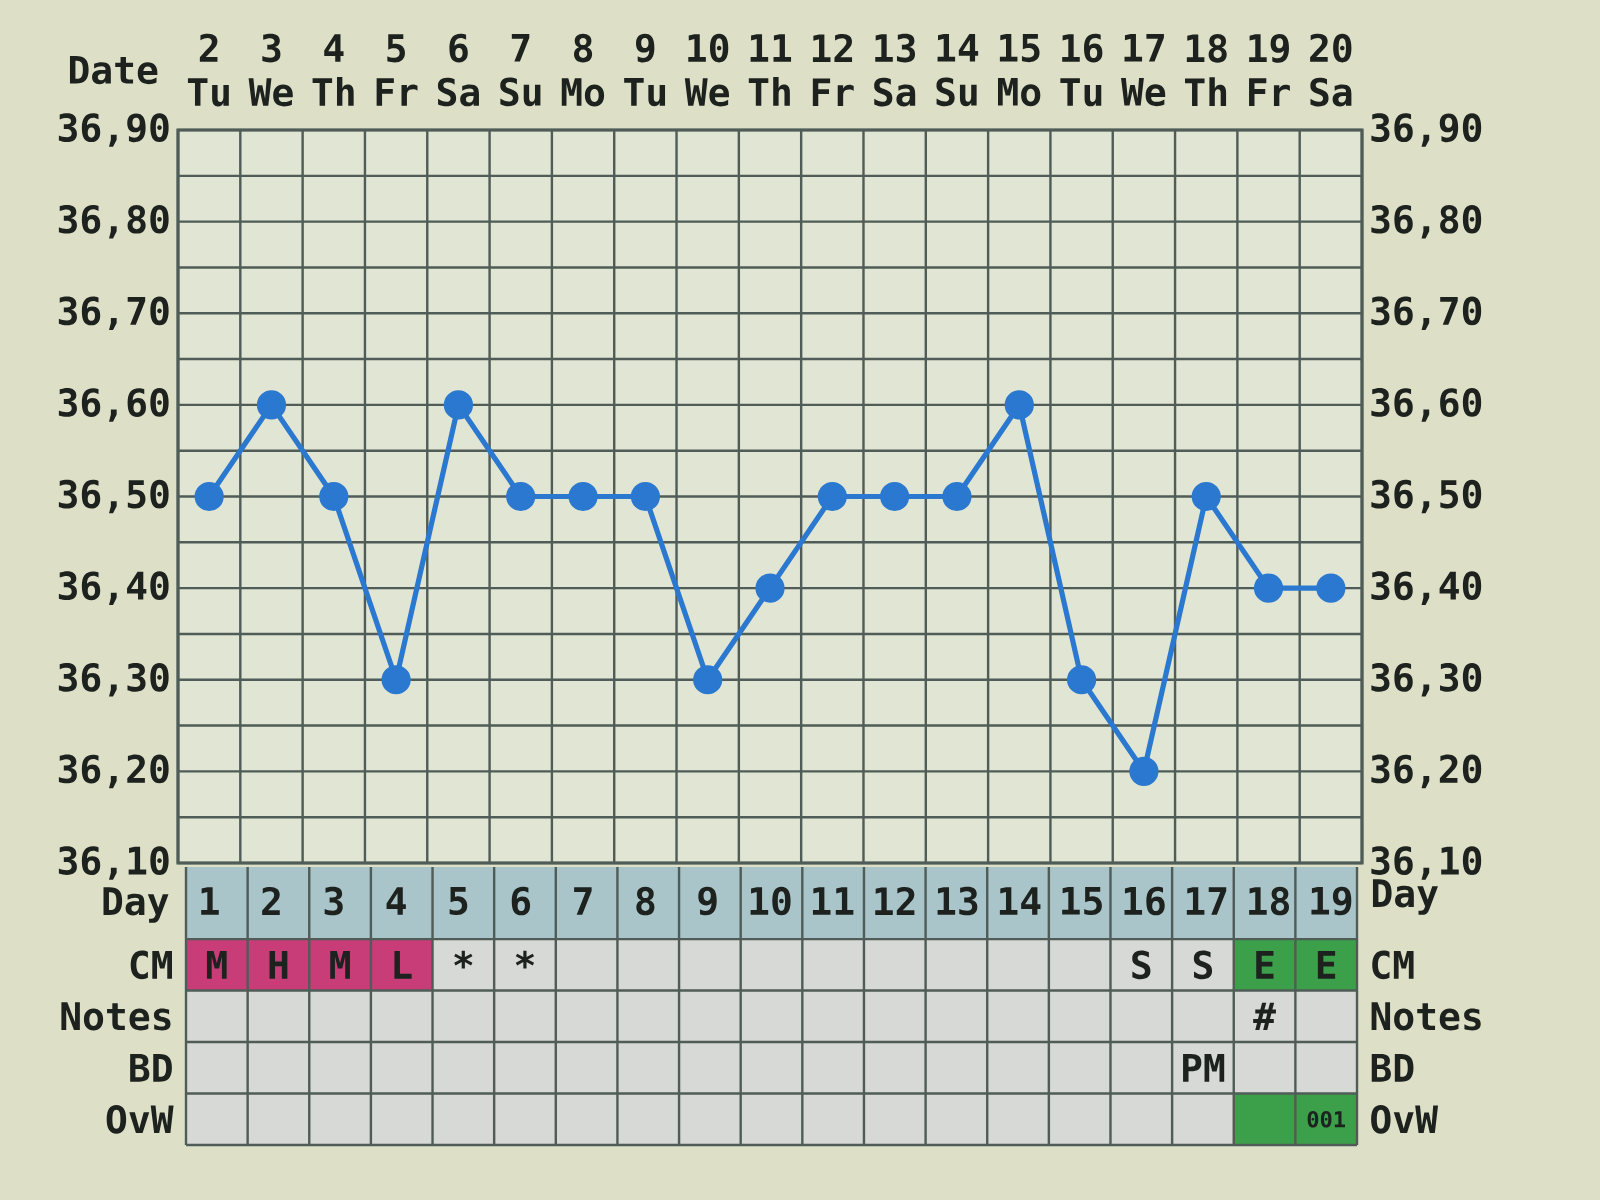 This screenshot has width=1600, height=1200. What do you see at coordinates (1269, 901) in the screenshot?
I see `x-tick-label: 18` at bounding box center [1269, 901].